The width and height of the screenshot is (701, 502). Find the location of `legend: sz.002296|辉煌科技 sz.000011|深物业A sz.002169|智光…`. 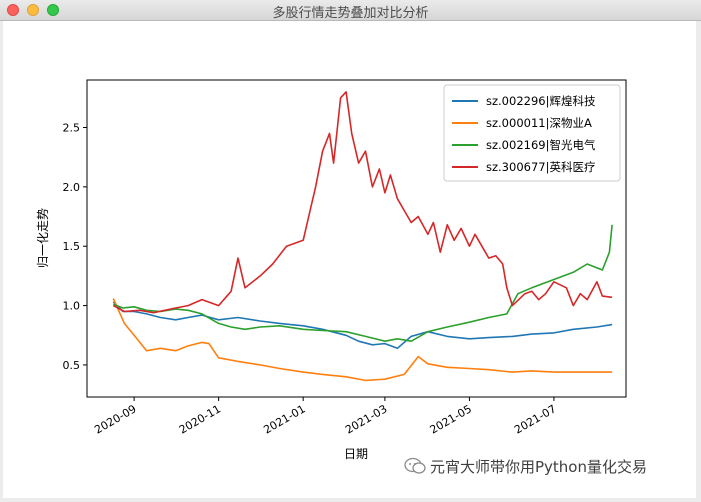

legend: sz.002296|辉煌科技 sz.000011|深物业A sz.002169|智光… is located at coordinates (532, 133).